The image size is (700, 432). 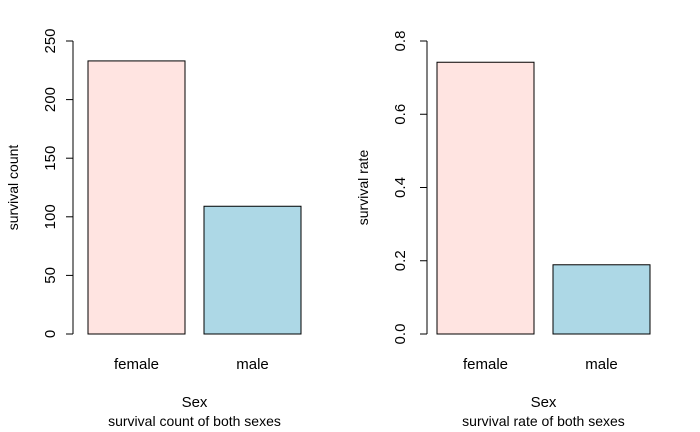 What do you see at coordinates (13, 188) in the screenshot?
I see `y-axis-title: survival count` at bounding box center [13, 188].